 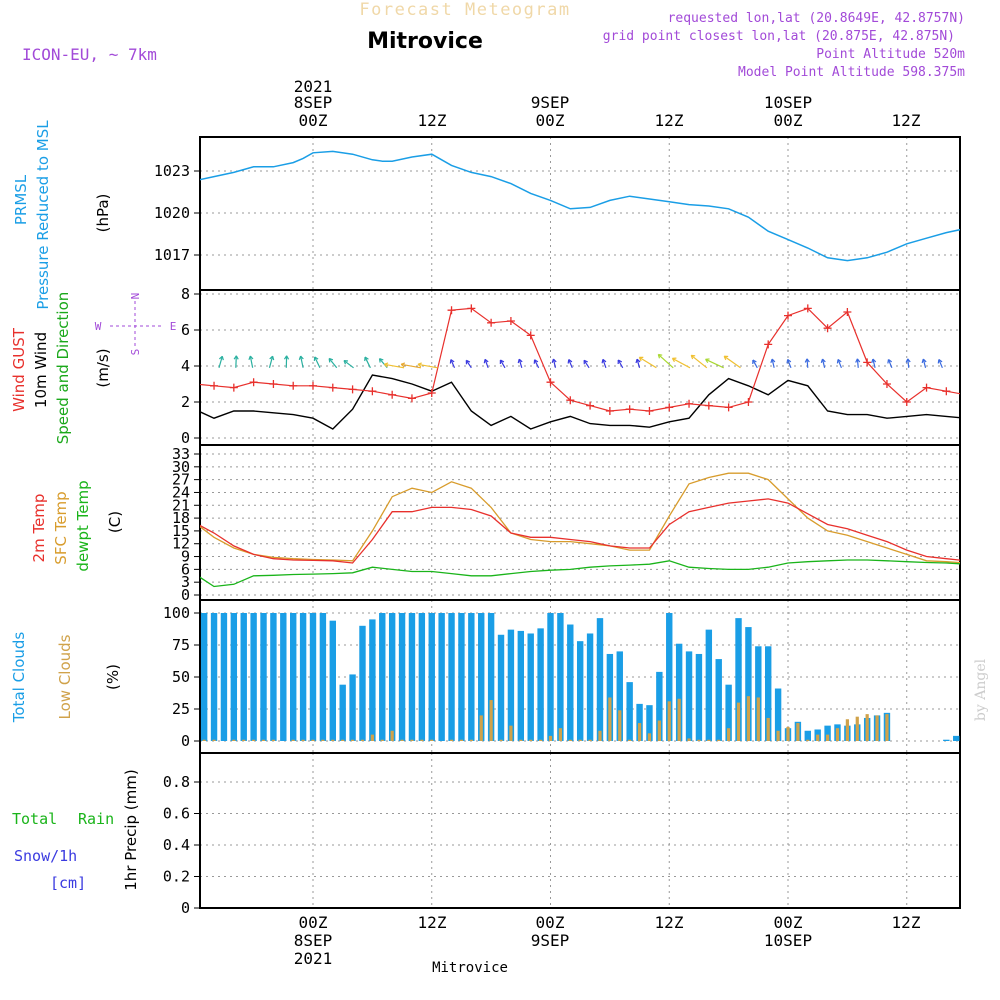 I want to click on precip-label-snow: Snow/1h, so click(x=45, y=856).